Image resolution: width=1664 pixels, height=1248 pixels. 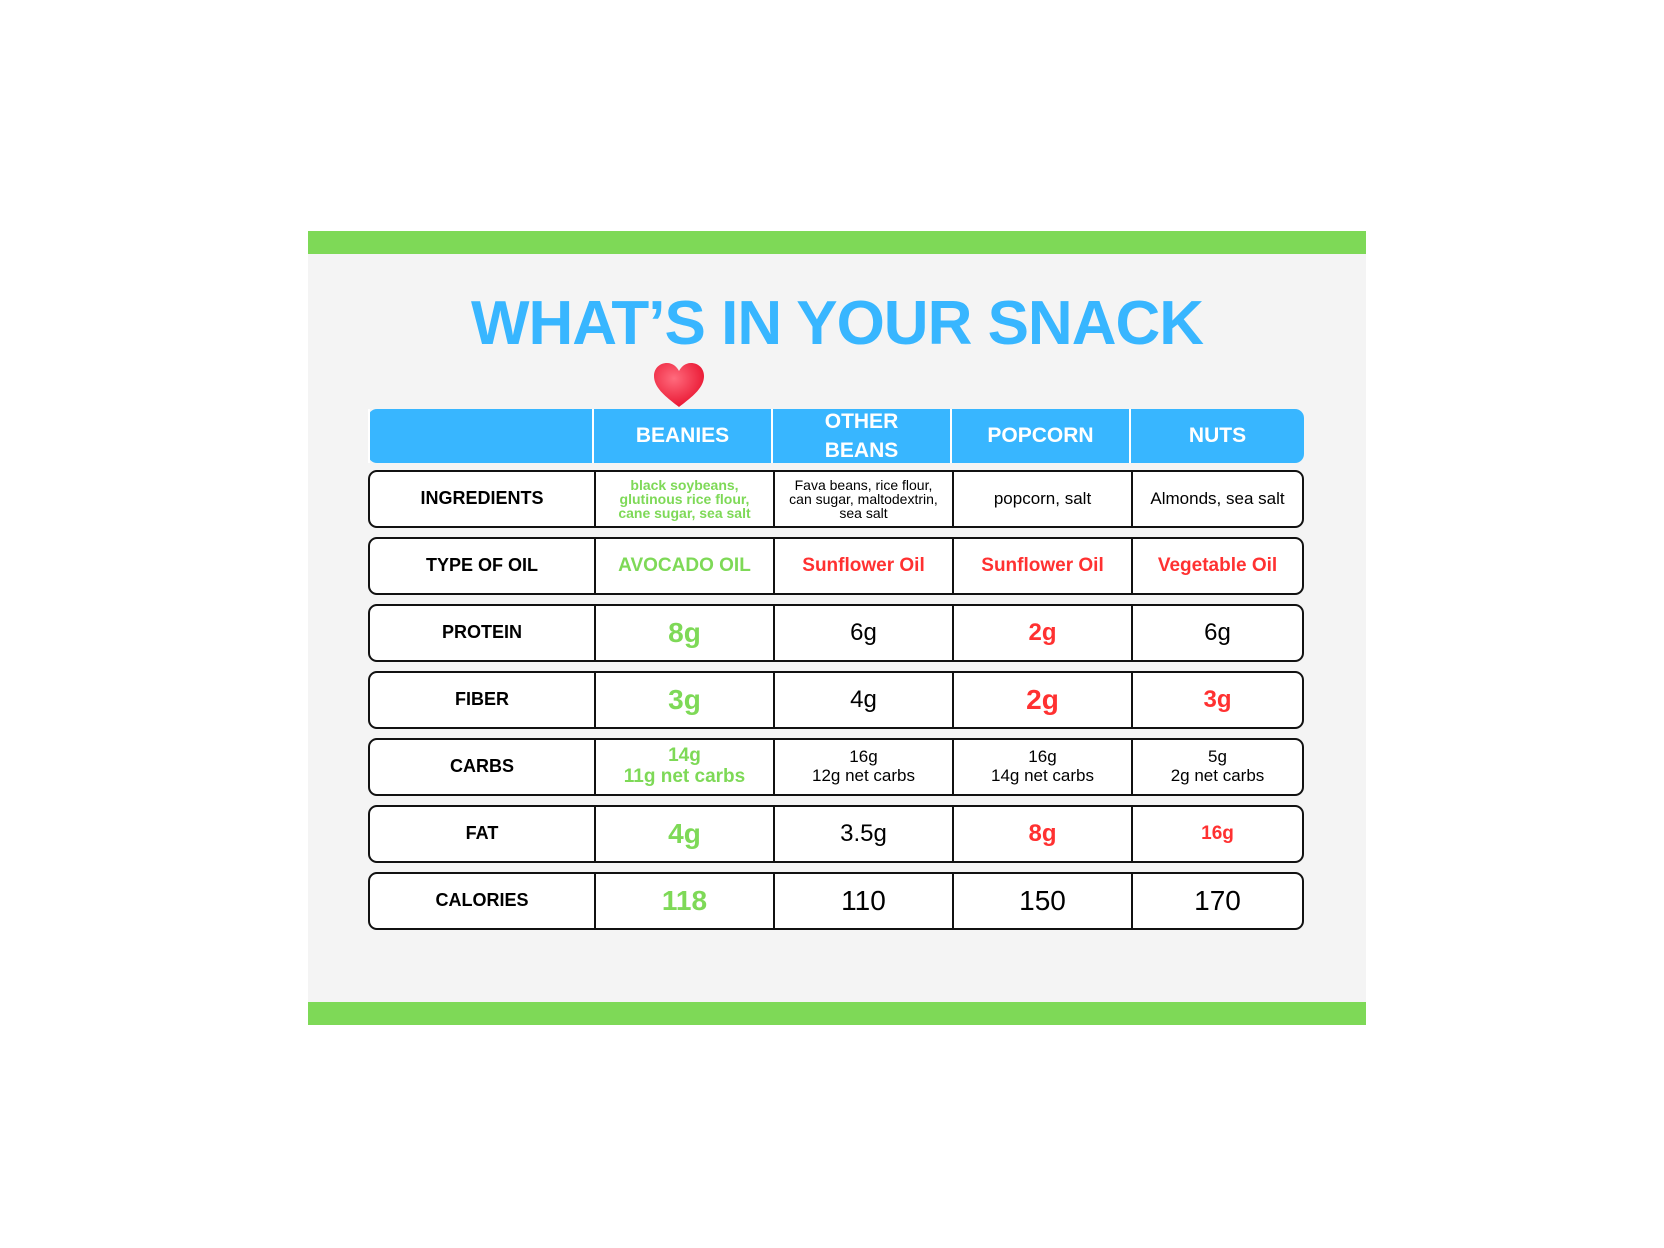 I want to click on header-cell-empty, so click(x=480, y=436).